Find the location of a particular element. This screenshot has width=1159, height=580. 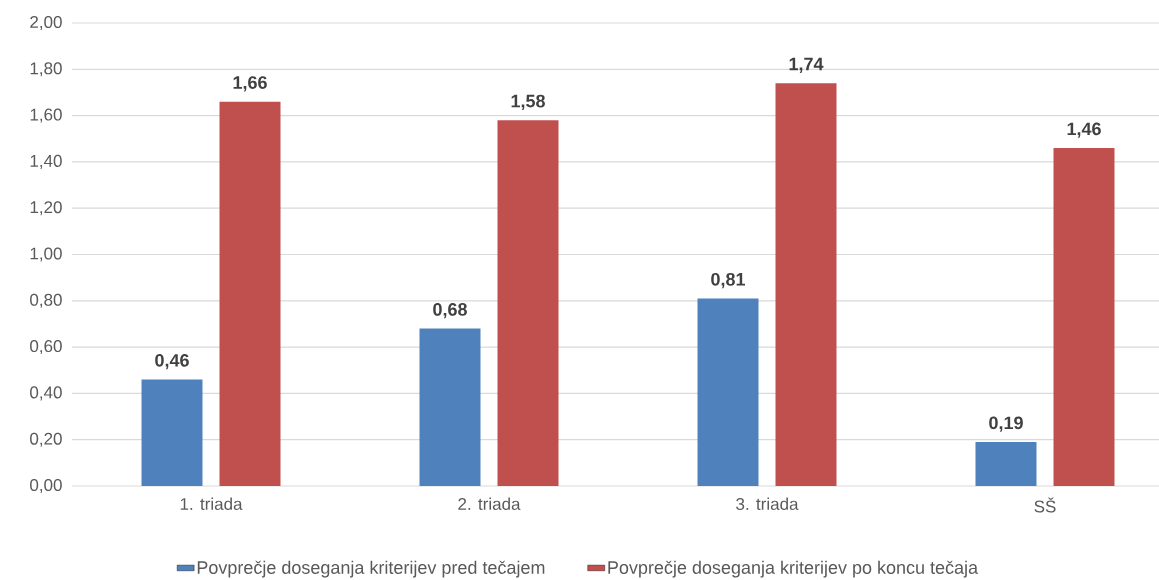

y-tick-label: 1,80 is located at coordinates (46, 69).